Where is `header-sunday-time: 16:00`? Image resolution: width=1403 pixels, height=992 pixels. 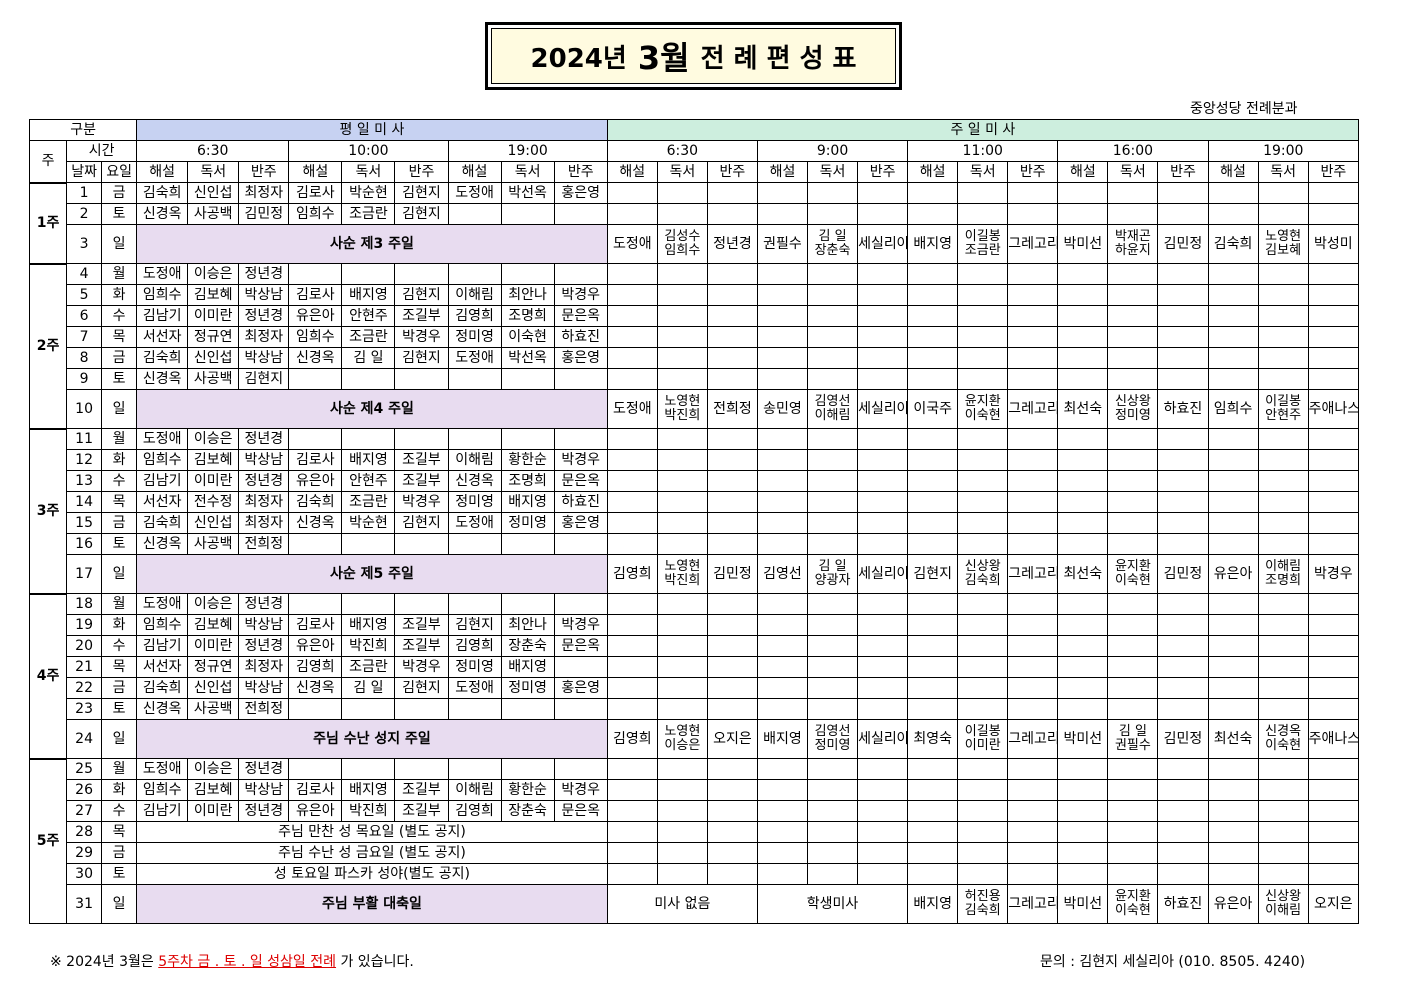 header-sunday-time: 16:00 is located at coordinates (1133, 151).